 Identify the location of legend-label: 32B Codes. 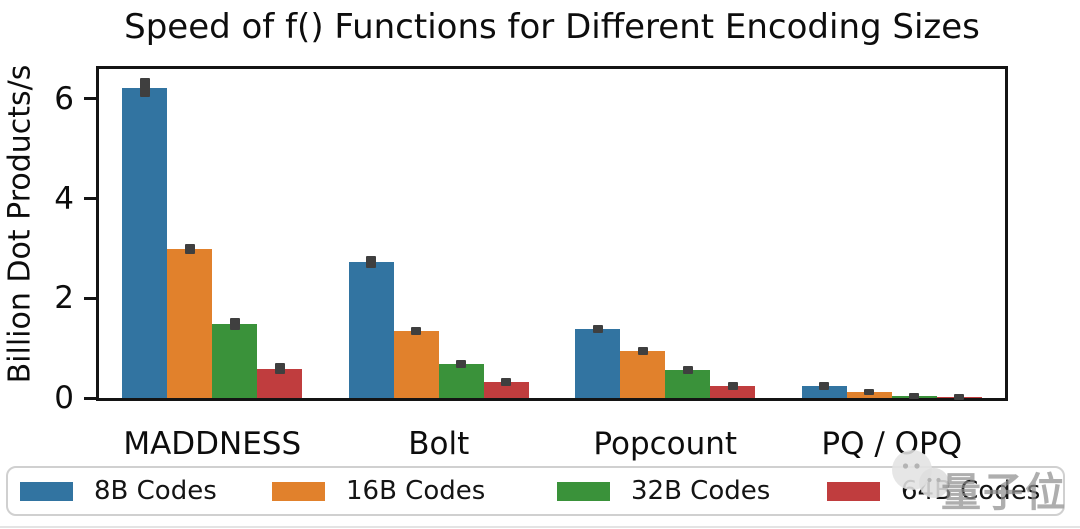
(701, 491).